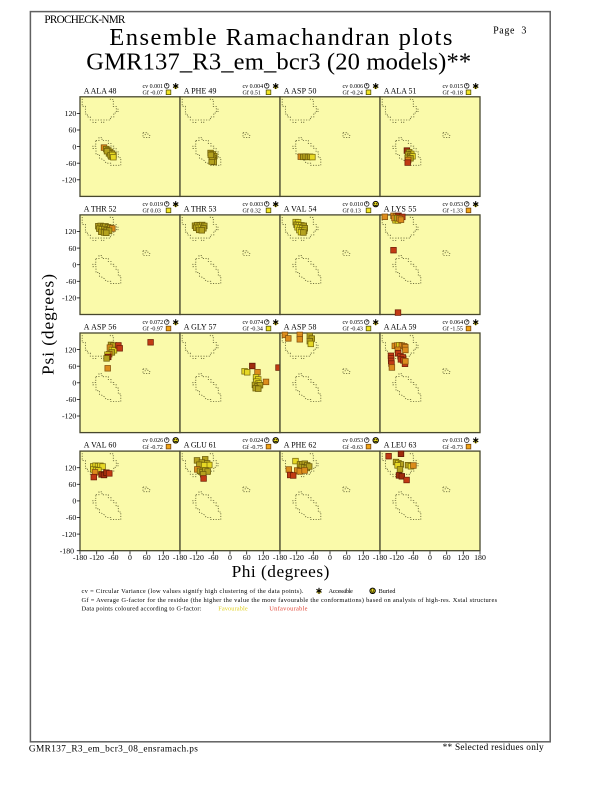  What do you see at coordinates (453, 441) in the screenshot?
I see `svg-text: cv 0.031` at bounding box center [453, 441].